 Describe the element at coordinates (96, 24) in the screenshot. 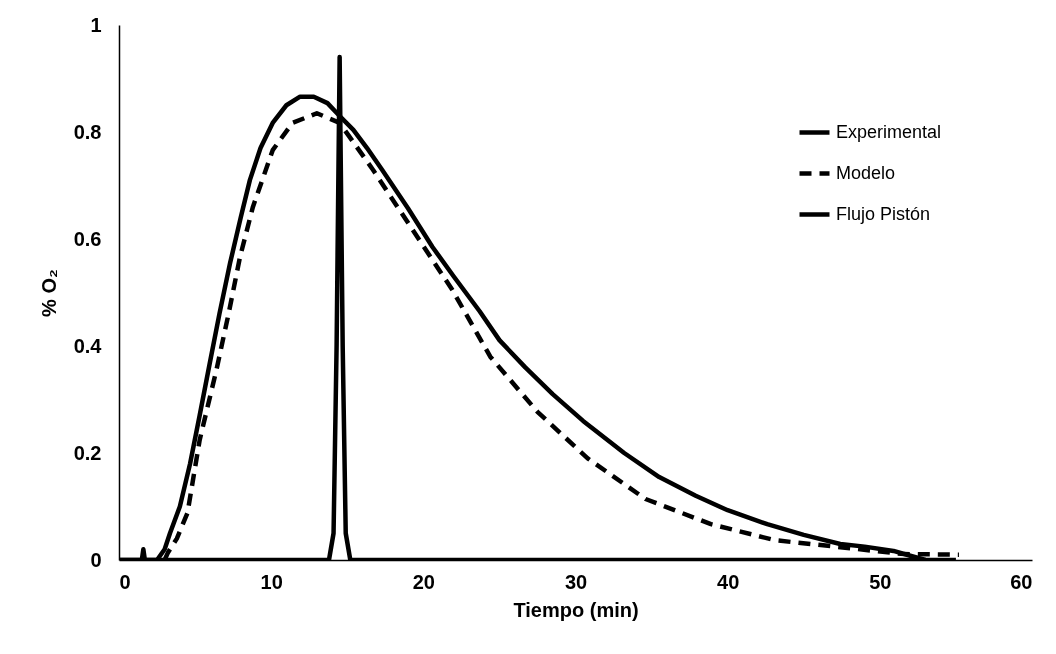

I see `y-tick-label: 1` at that location.